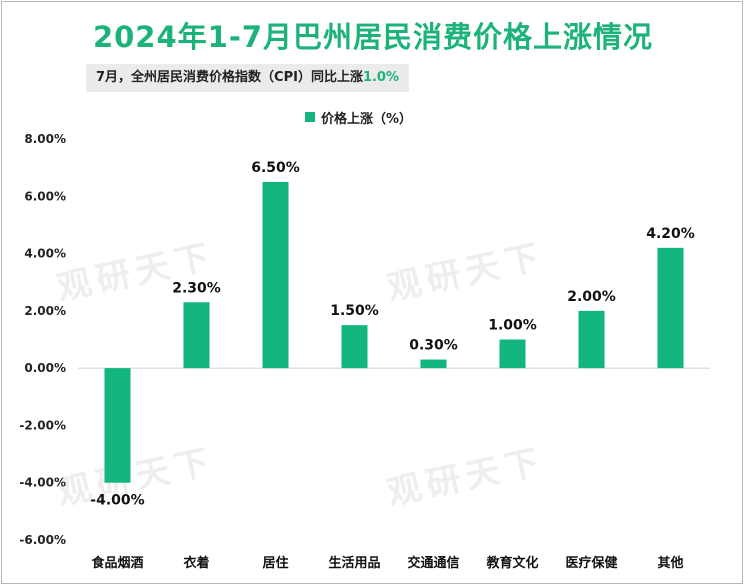  I want to click on y-tick-label: -6.00%, so click(42, 540).